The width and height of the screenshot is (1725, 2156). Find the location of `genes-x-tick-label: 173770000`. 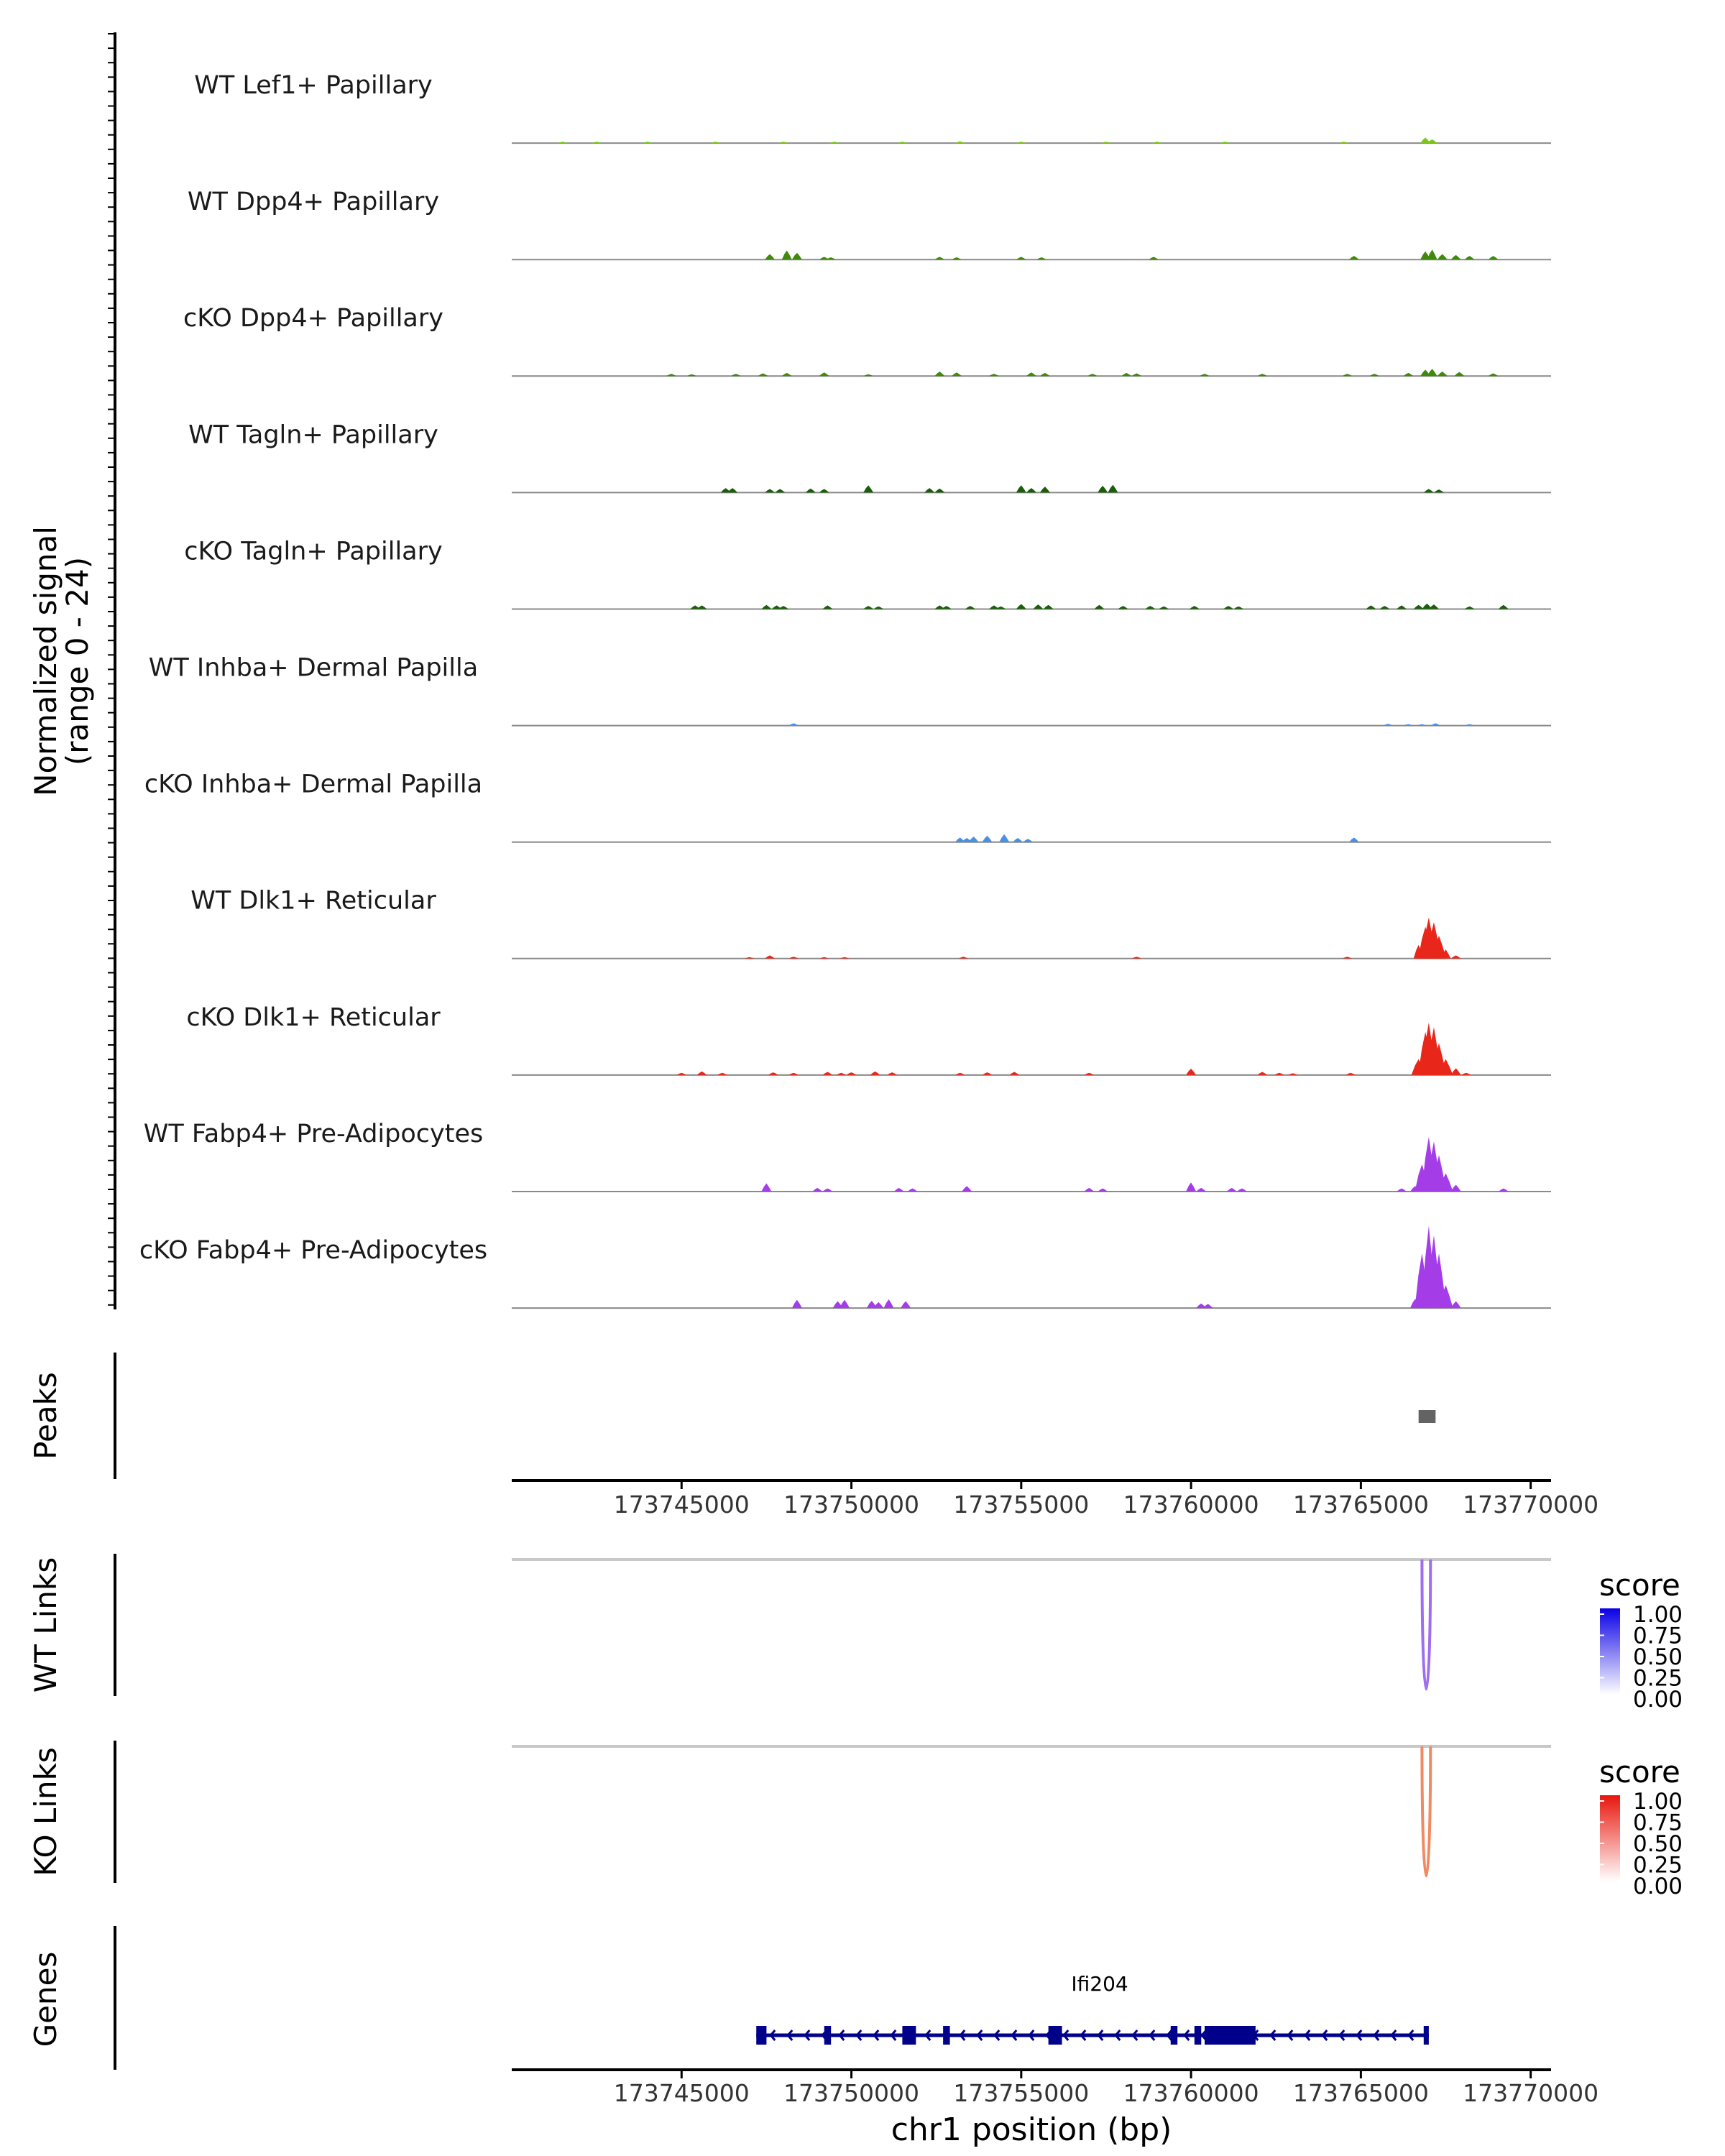

genes-x-tick-label: 173770000 is located at coordinates (1530, 2093).